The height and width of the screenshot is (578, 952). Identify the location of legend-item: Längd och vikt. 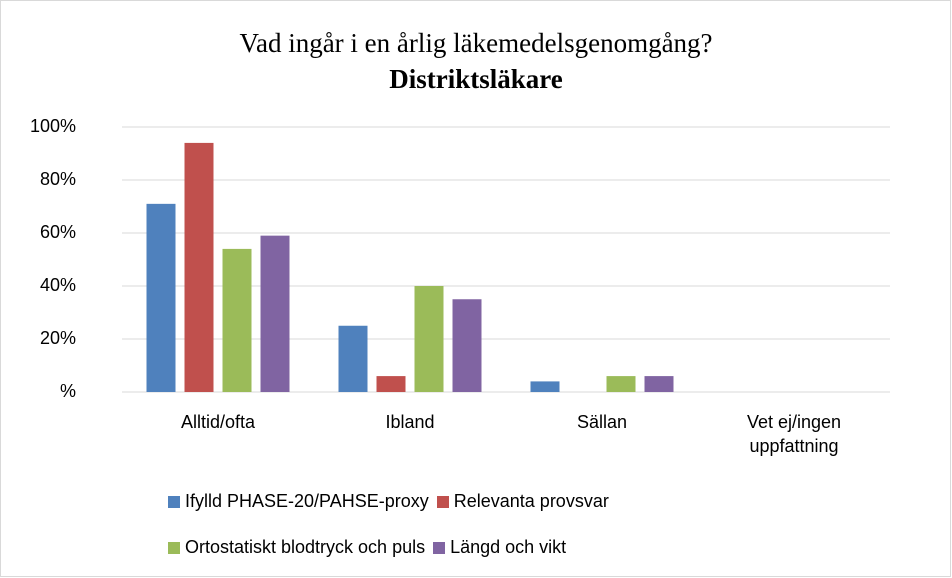
(499, 547).